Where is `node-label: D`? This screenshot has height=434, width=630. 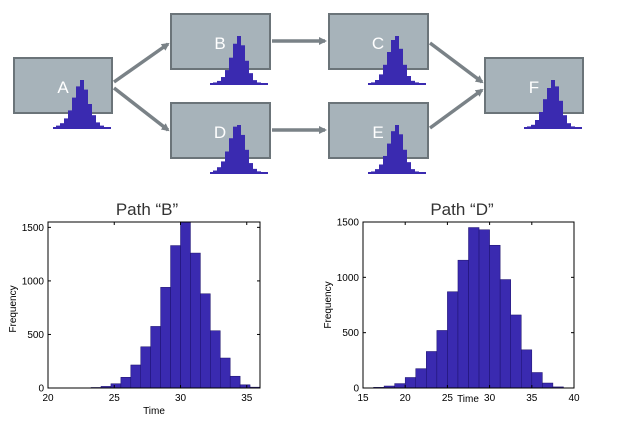 node-label: D is located at coordinates (220, 132).